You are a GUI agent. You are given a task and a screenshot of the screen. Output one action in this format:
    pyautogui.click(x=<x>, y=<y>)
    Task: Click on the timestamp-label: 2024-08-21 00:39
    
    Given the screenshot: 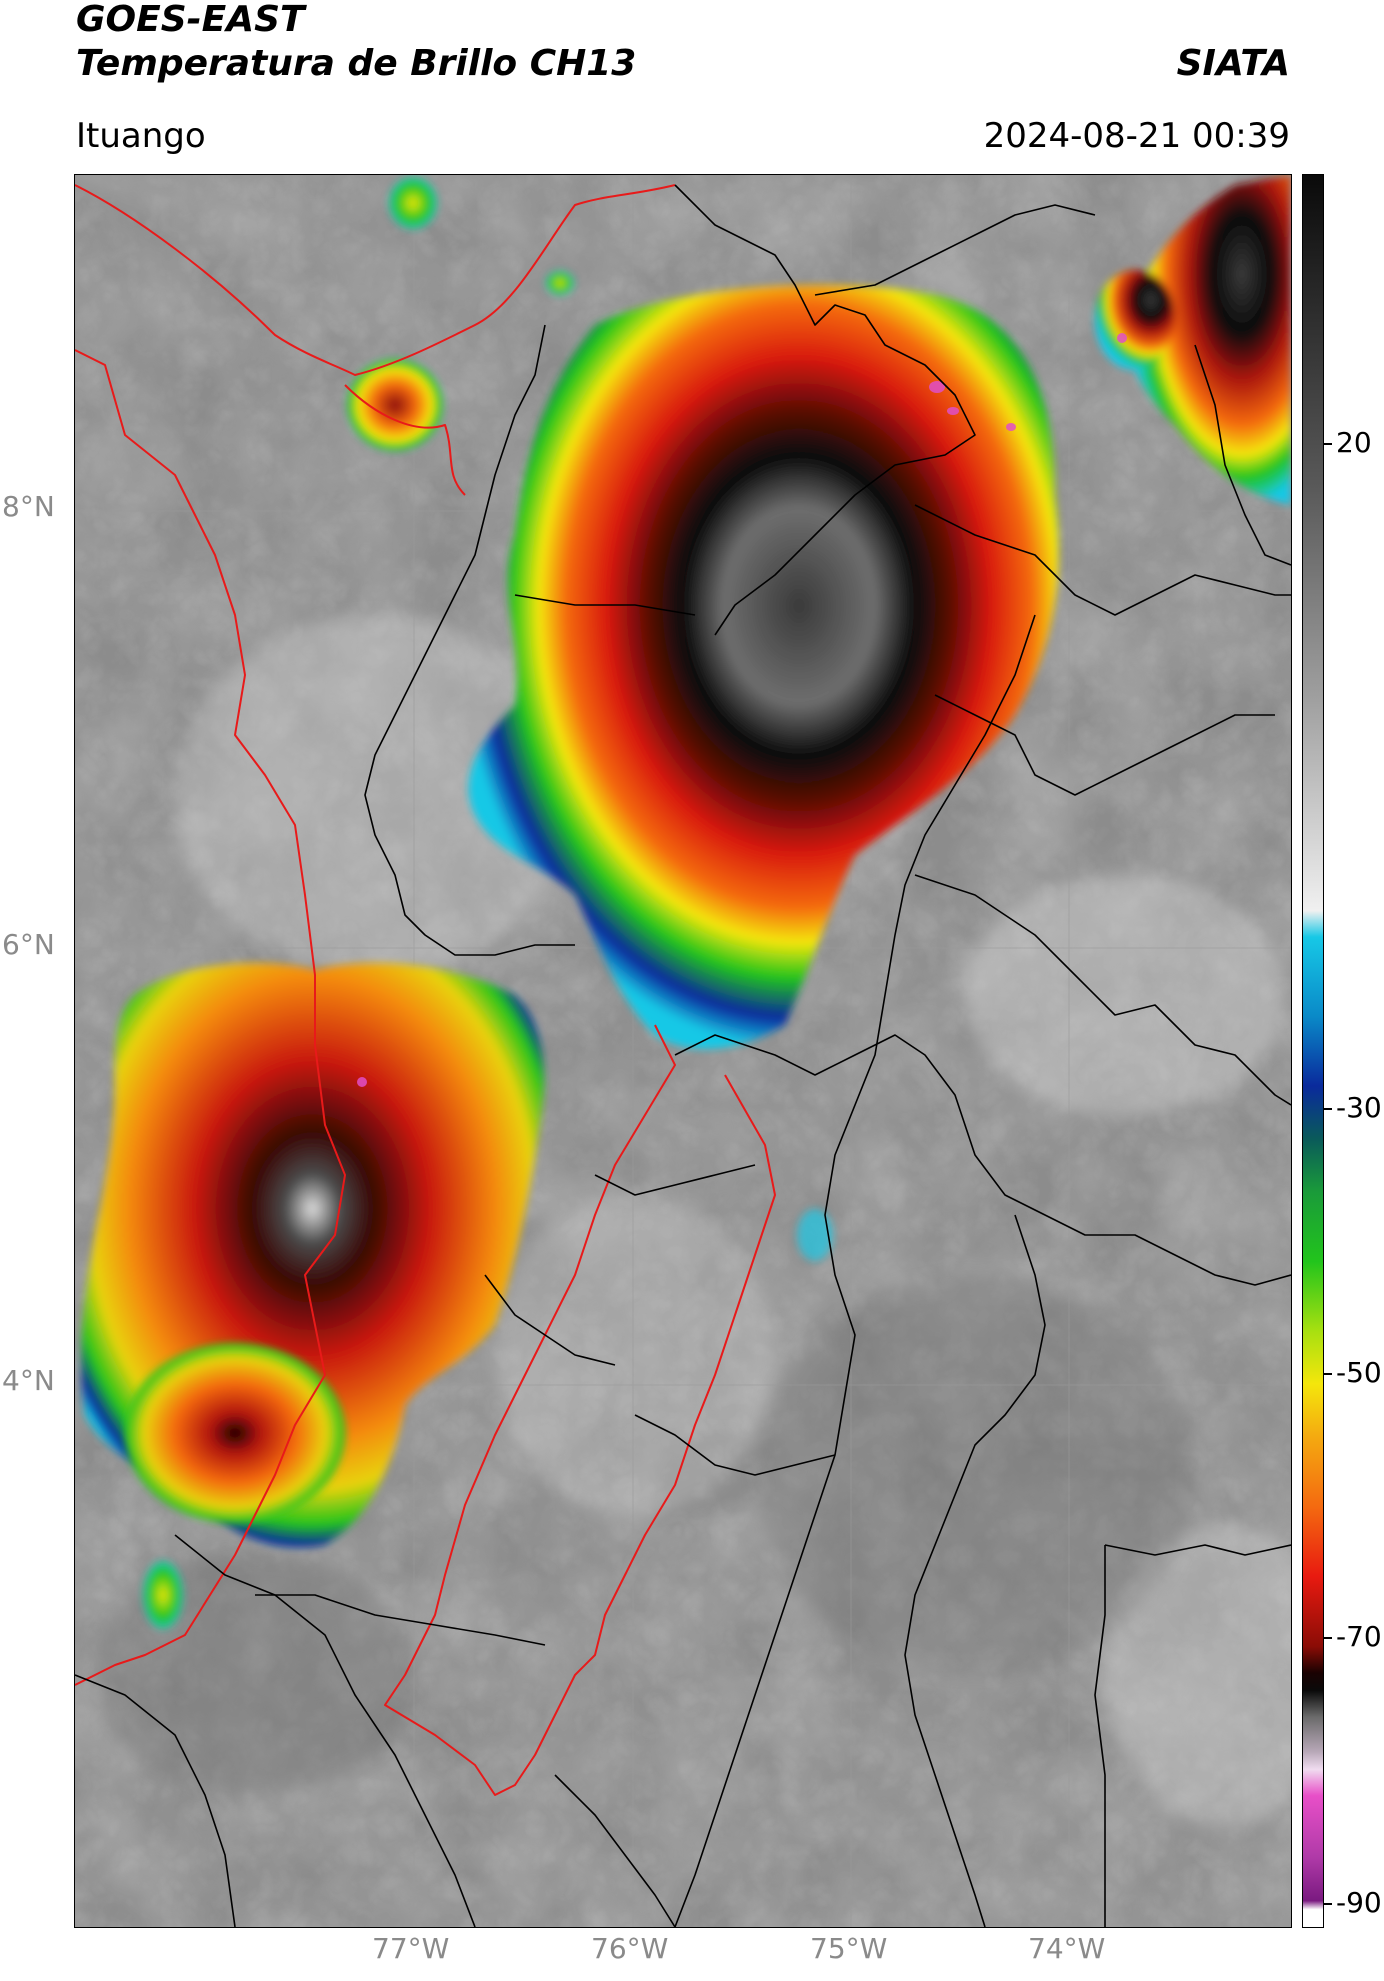 What is the action you would take?
    pyautogui.click(x=1136, y=136)
    